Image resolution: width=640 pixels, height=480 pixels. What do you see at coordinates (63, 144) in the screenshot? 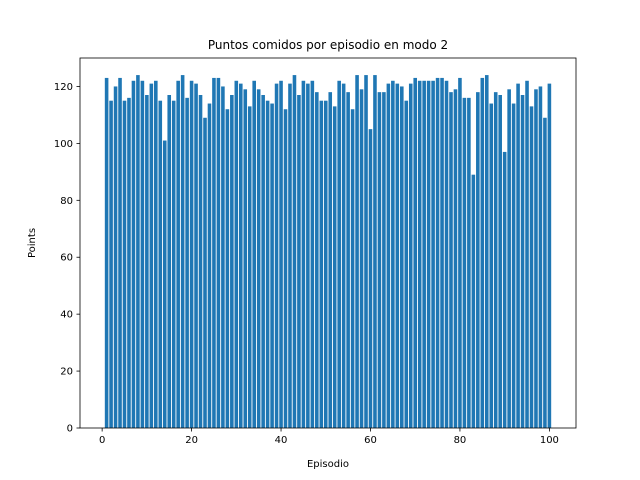
I see `y-tick-label: 100` at bounding box center [63, 144].